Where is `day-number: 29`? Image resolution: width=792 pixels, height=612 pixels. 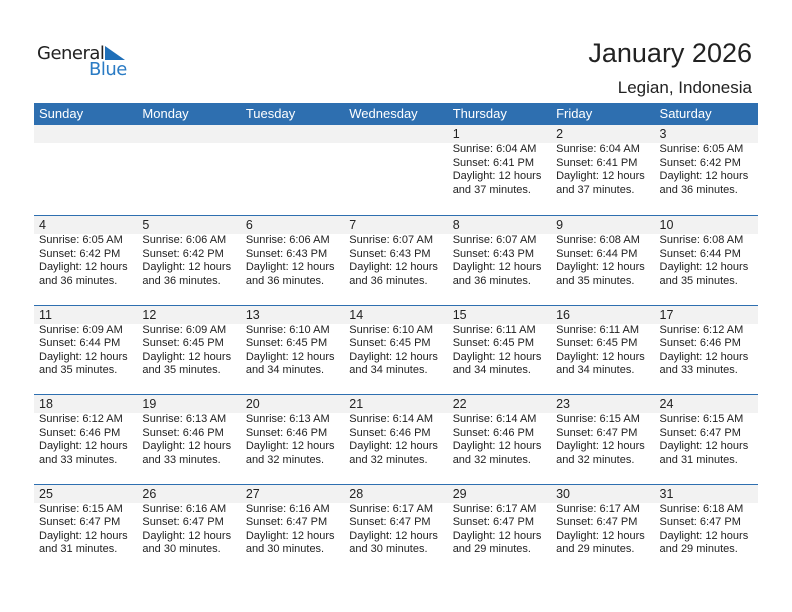 day-number: 29 is located at coordinates (459, 493).